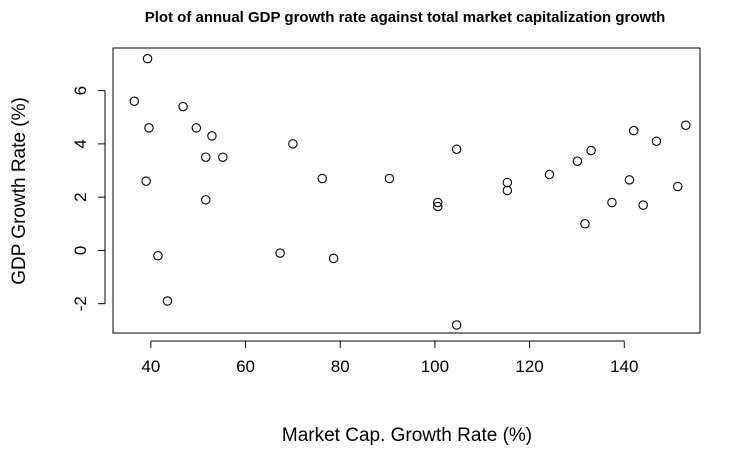 The height and width of the screenshot is (458, 747). Describe the element at coordinates (407, 435) in the screenshot. I see `x-axis-label: Market Cap. Growth Rate (%)` at that location.